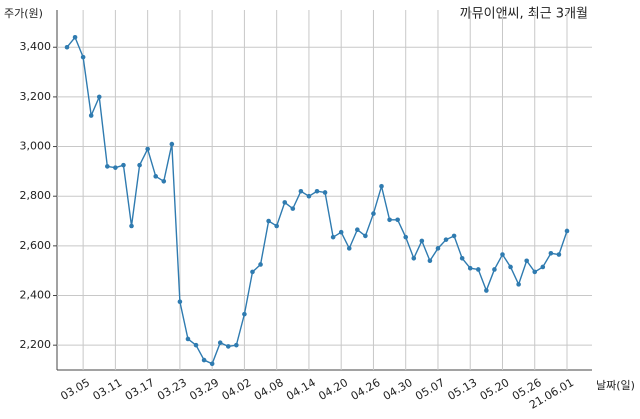 The height and width of the screenshot is (419, 640). I want to click on x-tick-label: 03.05, so click(75, 389).